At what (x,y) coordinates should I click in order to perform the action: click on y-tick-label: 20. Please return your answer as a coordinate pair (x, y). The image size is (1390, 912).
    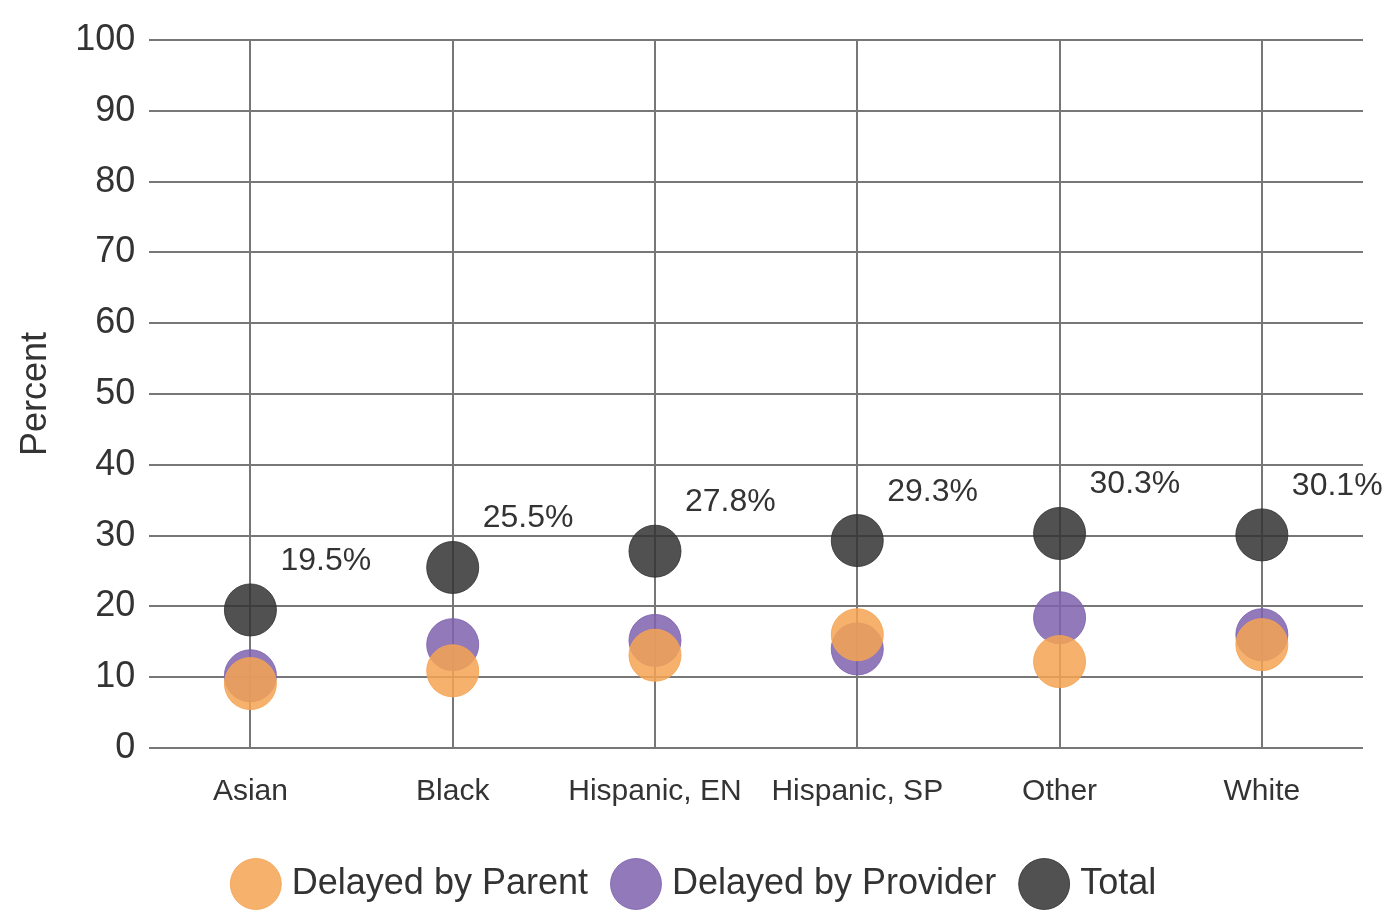
    Looking at the image, I should click on (115, 604).